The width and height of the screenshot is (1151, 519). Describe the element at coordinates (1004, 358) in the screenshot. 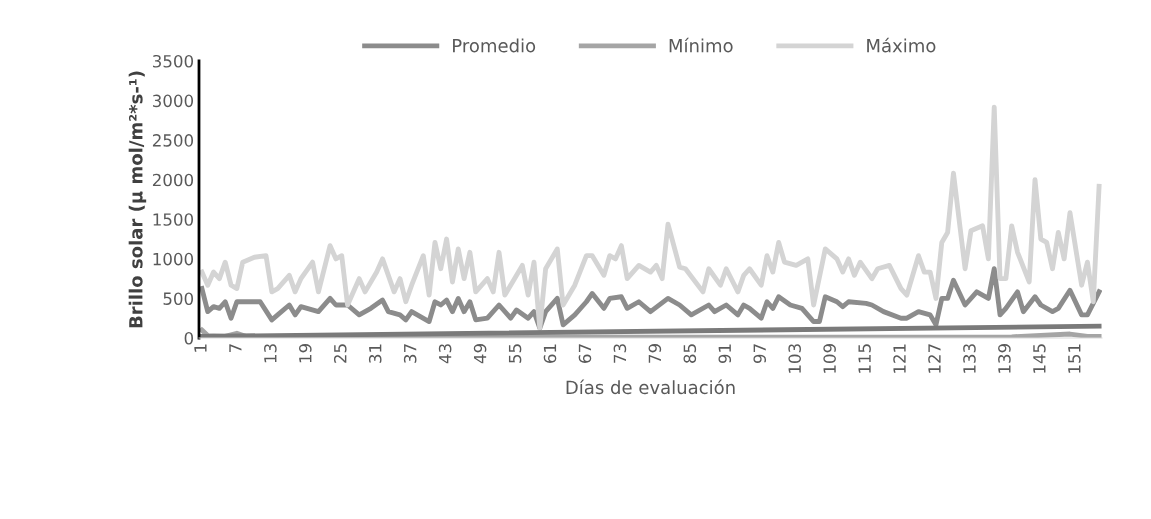

I see `x-tick-label: 139` at that location.